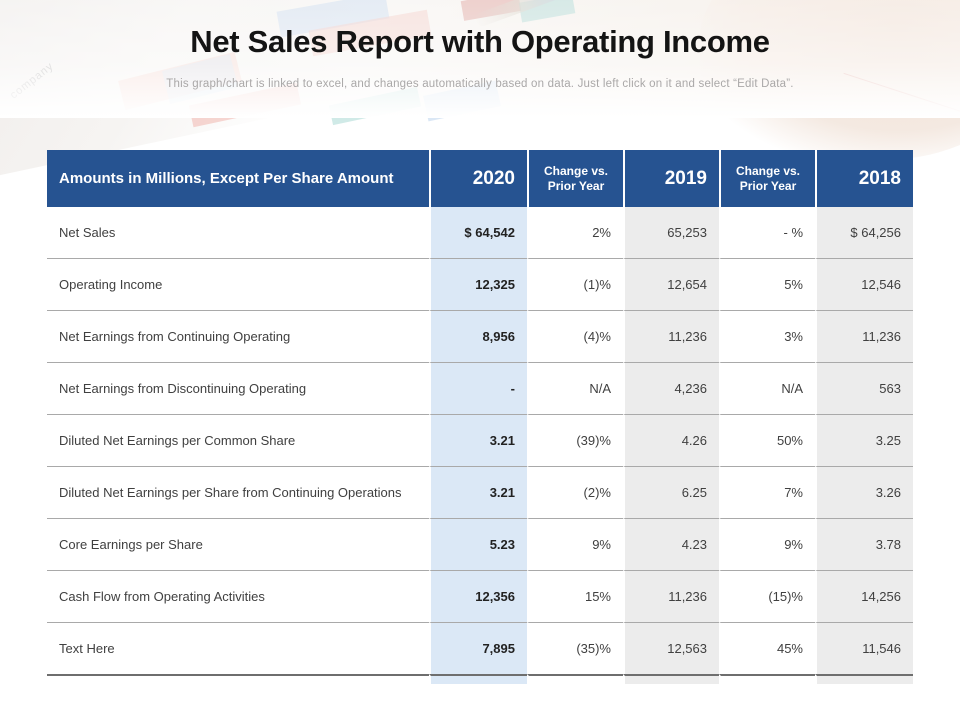 Image resolution: width=960 pixels, height=720 pixels. What do you see at coordinates (671, 440) in the screenshot?
I see `value-2019-cell: 4.26` at bounding box center [671, 440].